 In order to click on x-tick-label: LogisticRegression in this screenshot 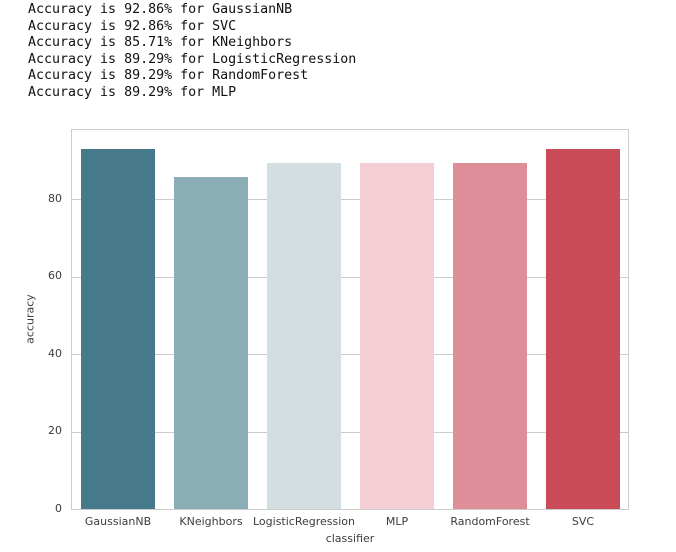, I will do `click(304, 521)`.